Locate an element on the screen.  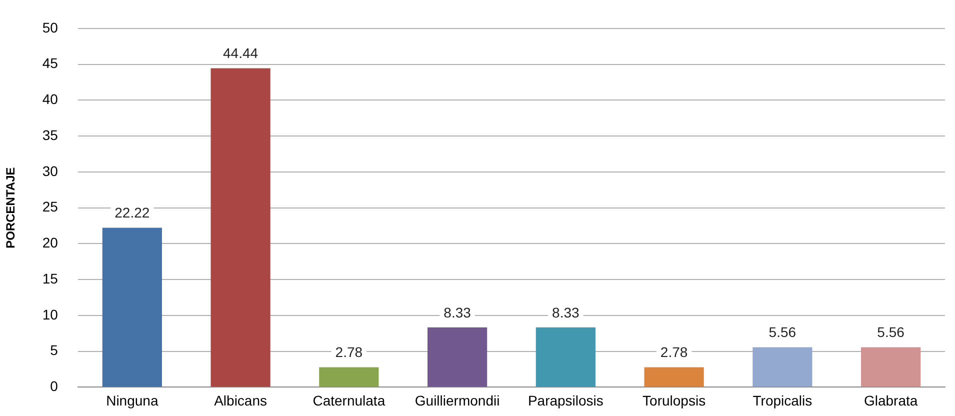
y-tick-label: 35 is located at coordinates (50, 134).